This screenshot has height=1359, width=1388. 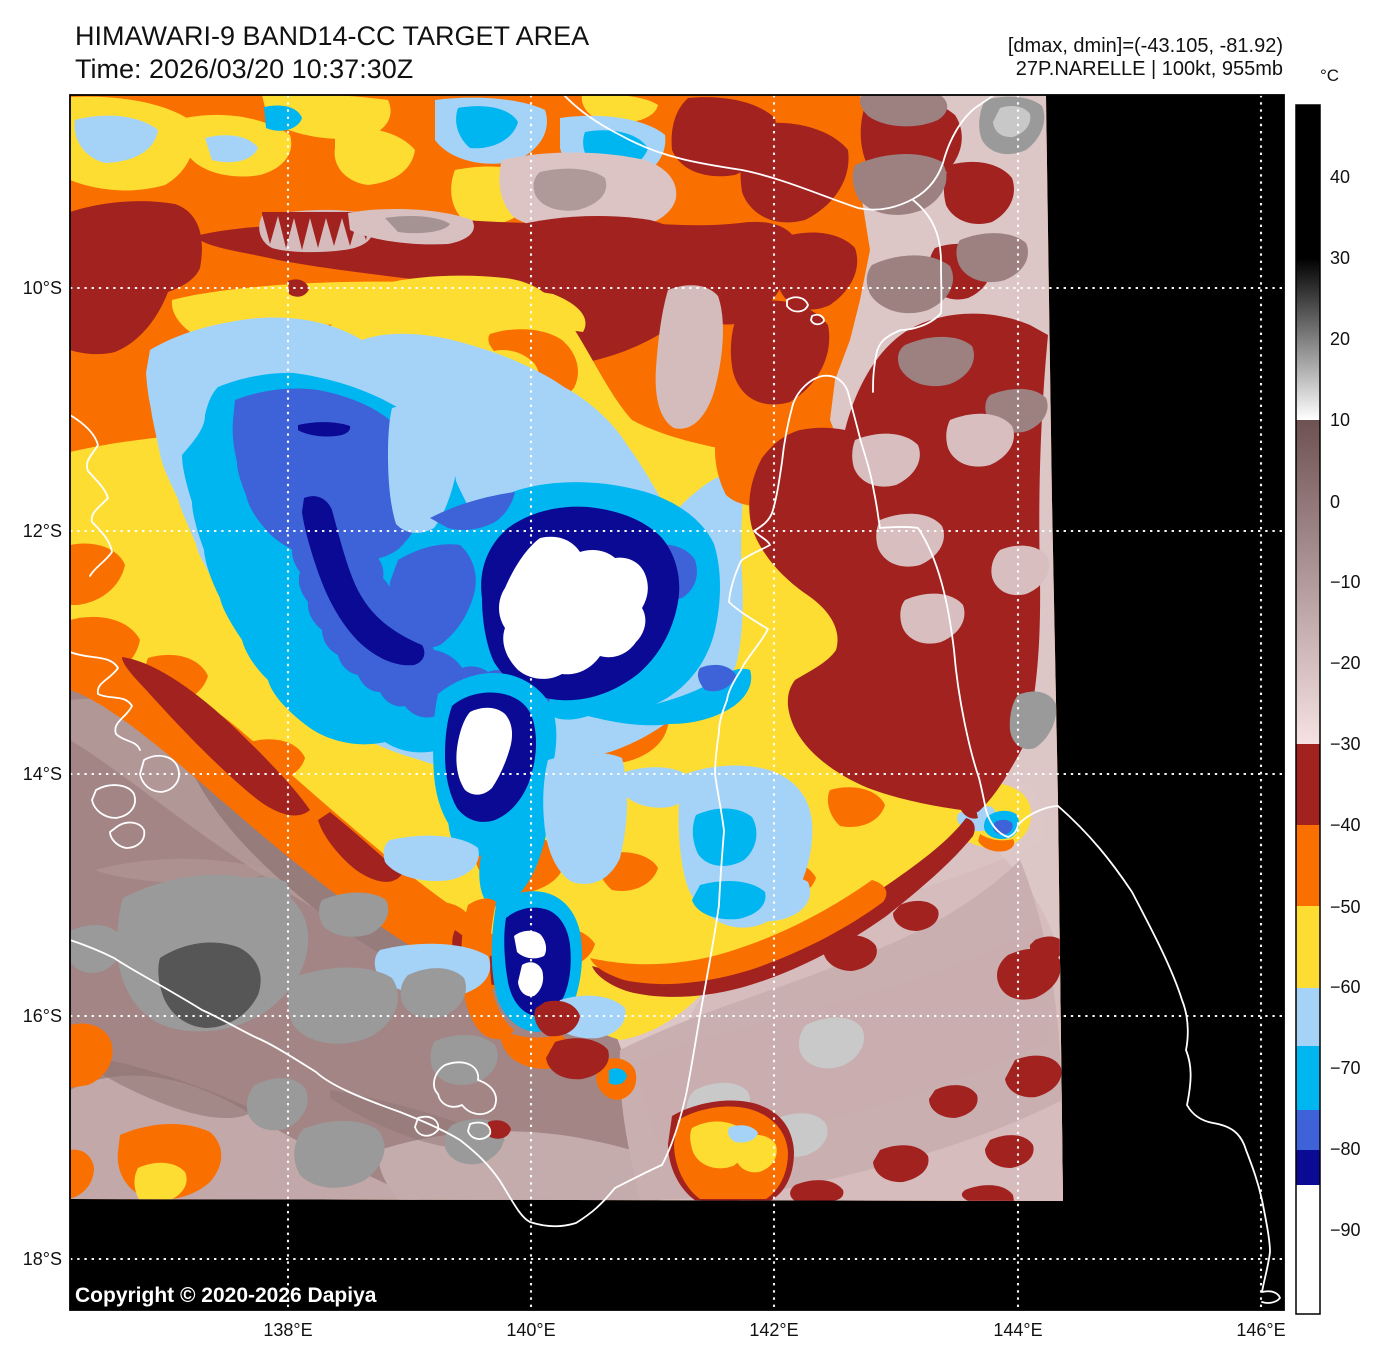 I want to click on svg-text: 12°S, so click(x=42, y=531).